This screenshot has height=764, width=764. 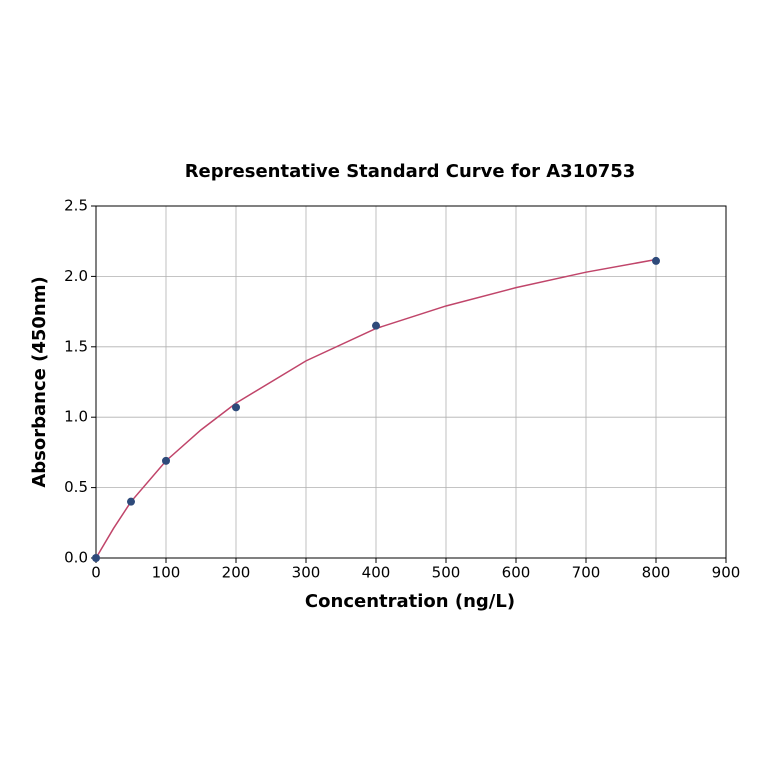 I want to click on x-tick-label: 700, so click(x=586, y=573).